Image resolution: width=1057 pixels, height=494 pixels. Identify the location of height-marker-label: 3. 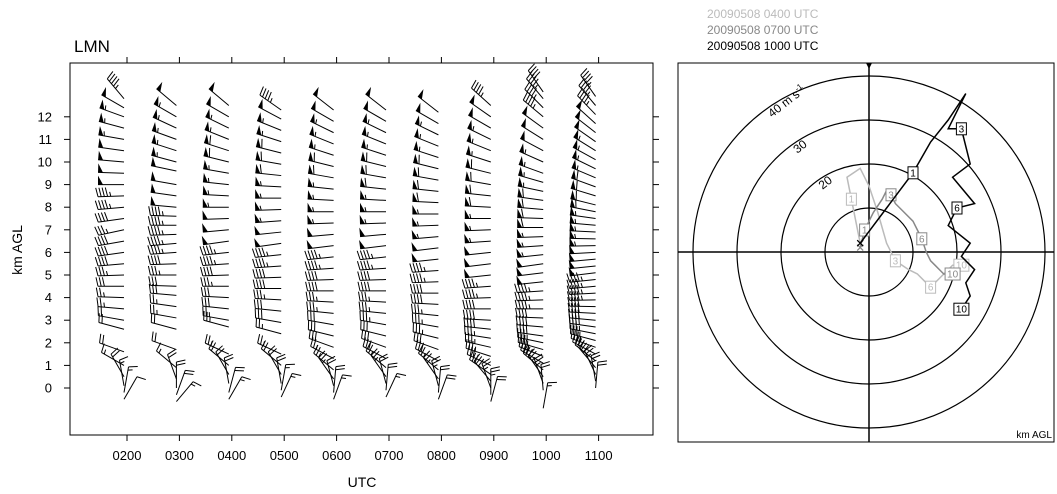
(962, 129).